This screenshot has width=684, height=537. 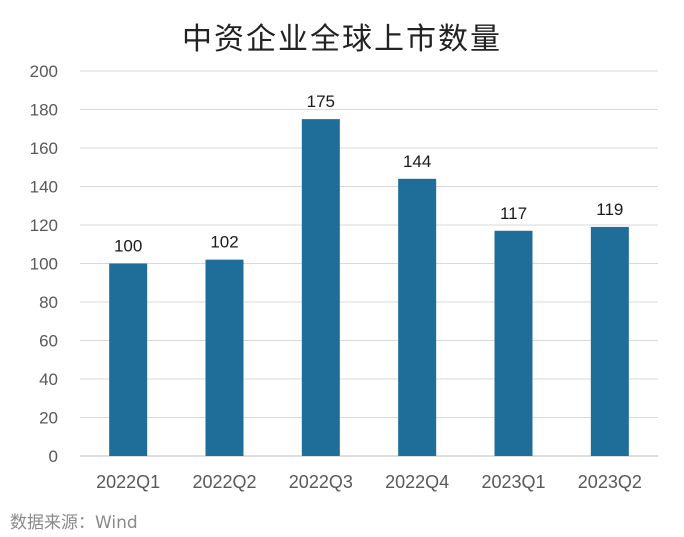 I want to click on chart-title: 中资企业全球上市数量, so click(x=342, y=39).